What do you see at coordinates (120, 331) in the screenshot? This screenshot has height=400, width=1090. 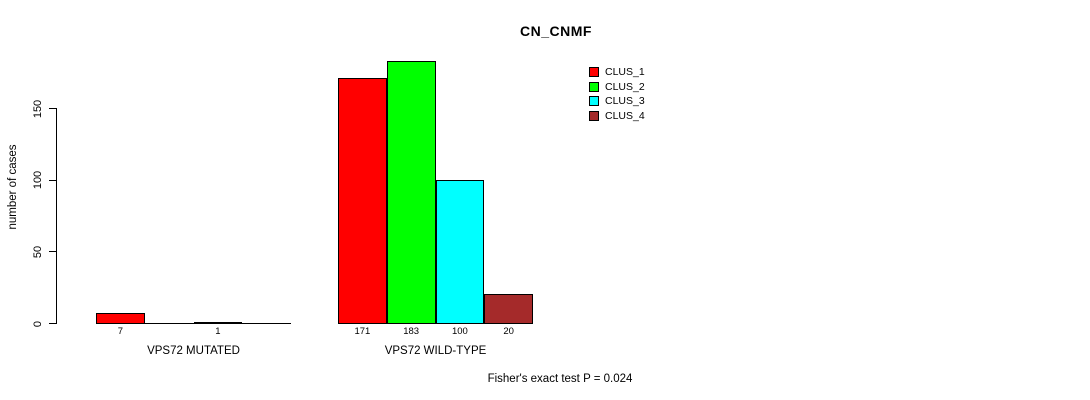 I see `bar-value-label: 7` at bounding box center [120, 331].